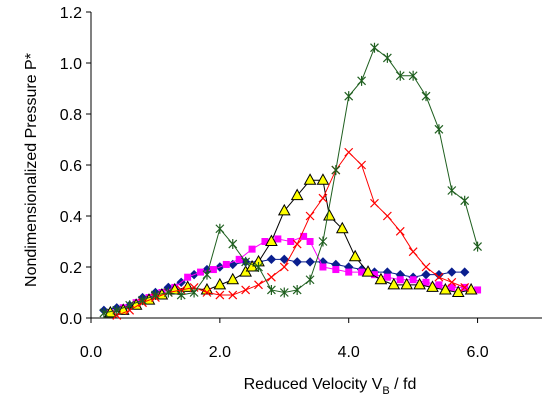  What do you see at coordinates (31, 170) in the screenshot?
I see `y-axis-title: Nondimensionalized Pressure P*` at bounding box center [31, 170].